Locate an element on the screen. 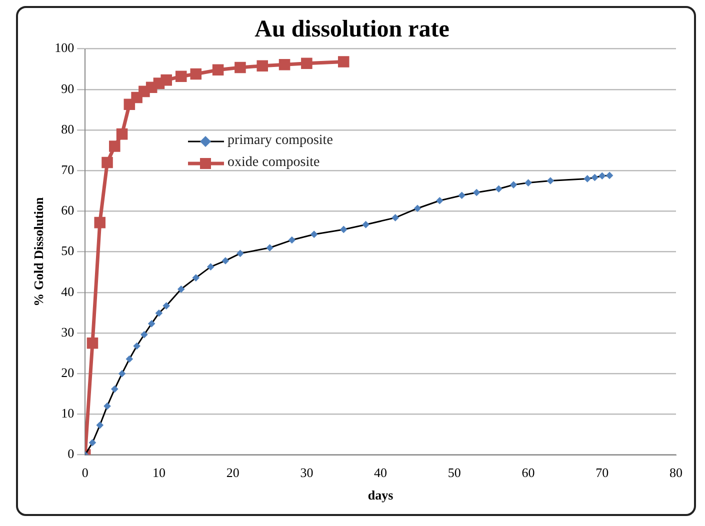 Image resolution: width=705 pixels, height=526 pixels. x-axis-title: days is located at coordinates (381, 495).